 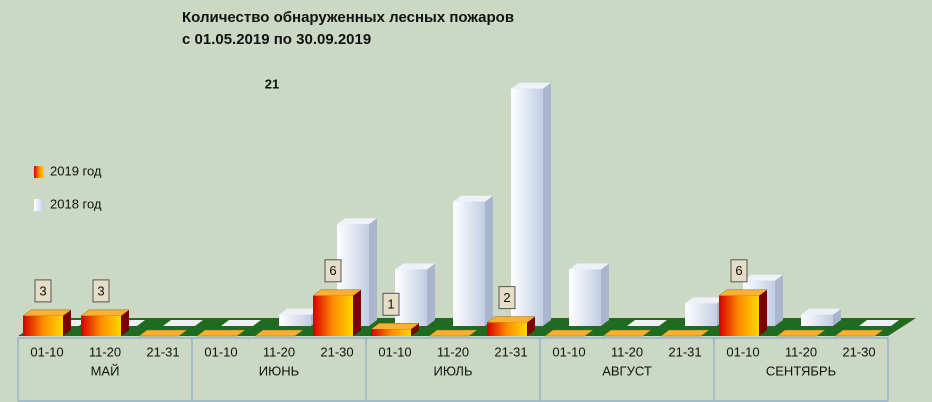 I want to click on month-label: ИЮЛЬ, so click(x=453, y=370).